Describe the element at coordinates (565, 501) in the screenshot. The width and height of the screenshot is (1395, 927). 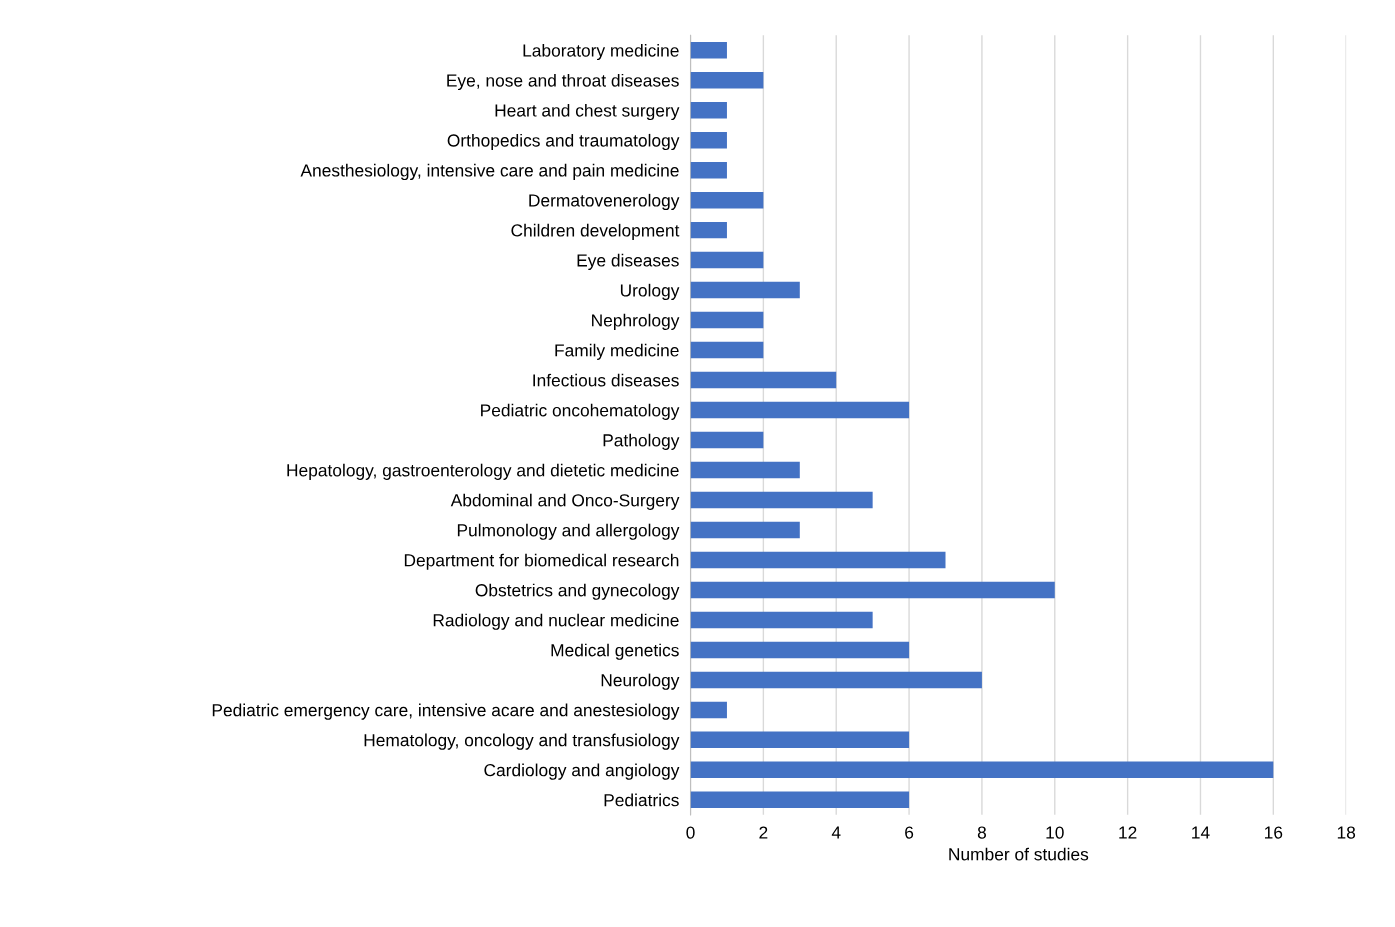
I see `y-tick-label: Abdominal and Onco-Surgery` at that location.